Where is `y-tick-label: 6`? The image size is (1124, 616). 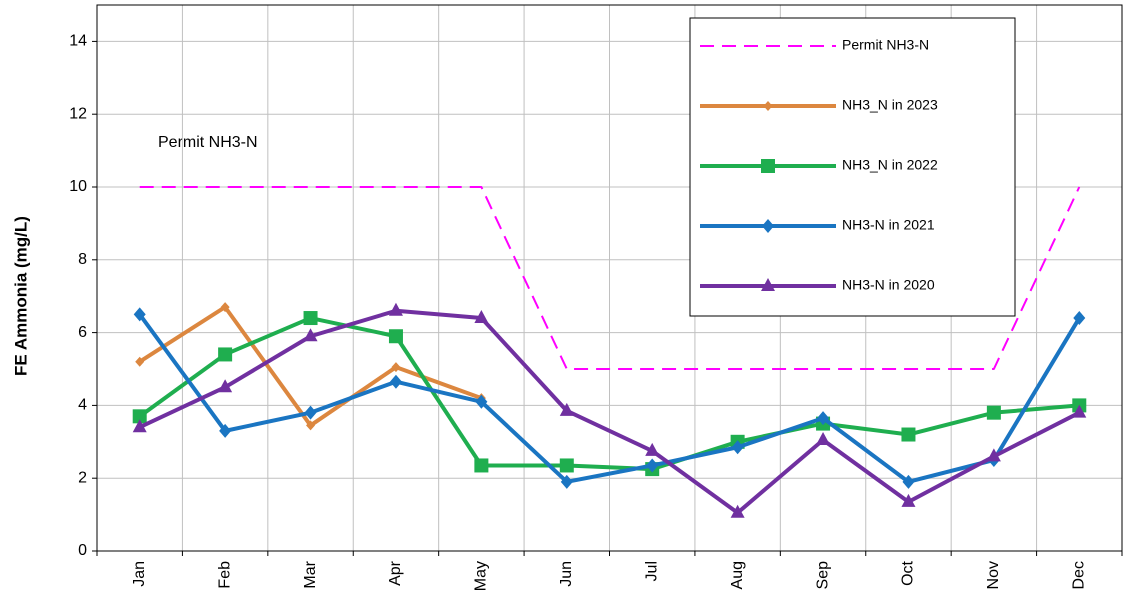 y-tick-label: 6 is located at coordinates (82, 332).